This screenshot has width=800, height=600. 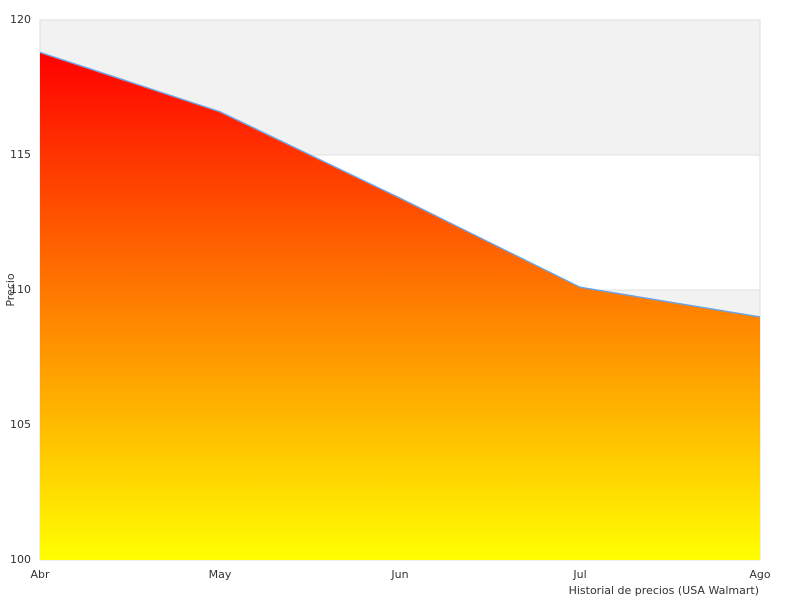 I want to click on y-tick-label: 115, so click(x=20, y=154).